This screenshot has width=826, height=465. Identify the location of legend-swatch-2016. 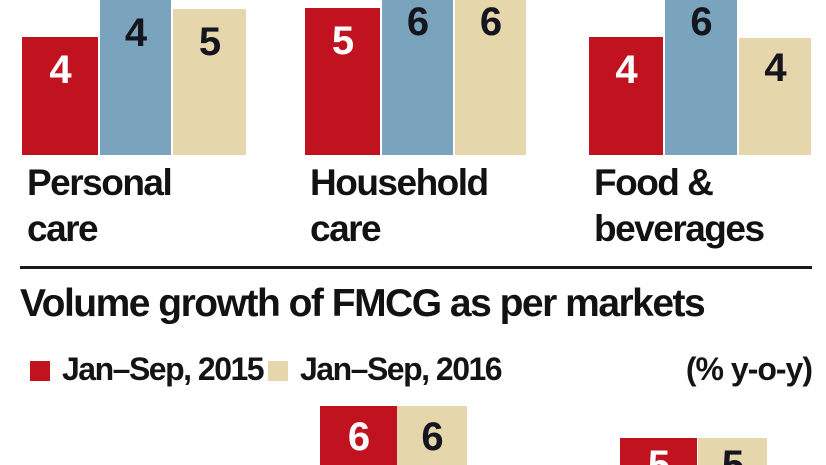
(278, 371).